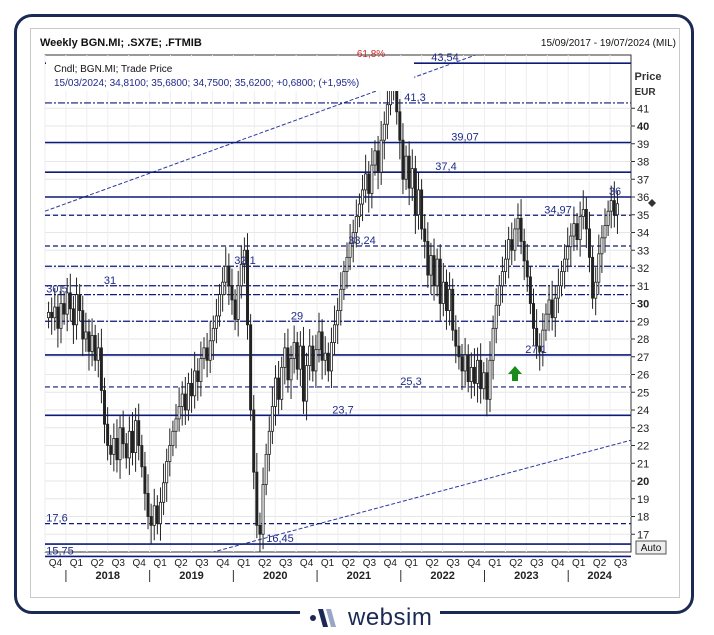 Image resolution: width=714 pixels, height=635 pixels. Describe the element at coordinates (652, 203) in the screenshot. I see `current-price-marker-icon` at that location.